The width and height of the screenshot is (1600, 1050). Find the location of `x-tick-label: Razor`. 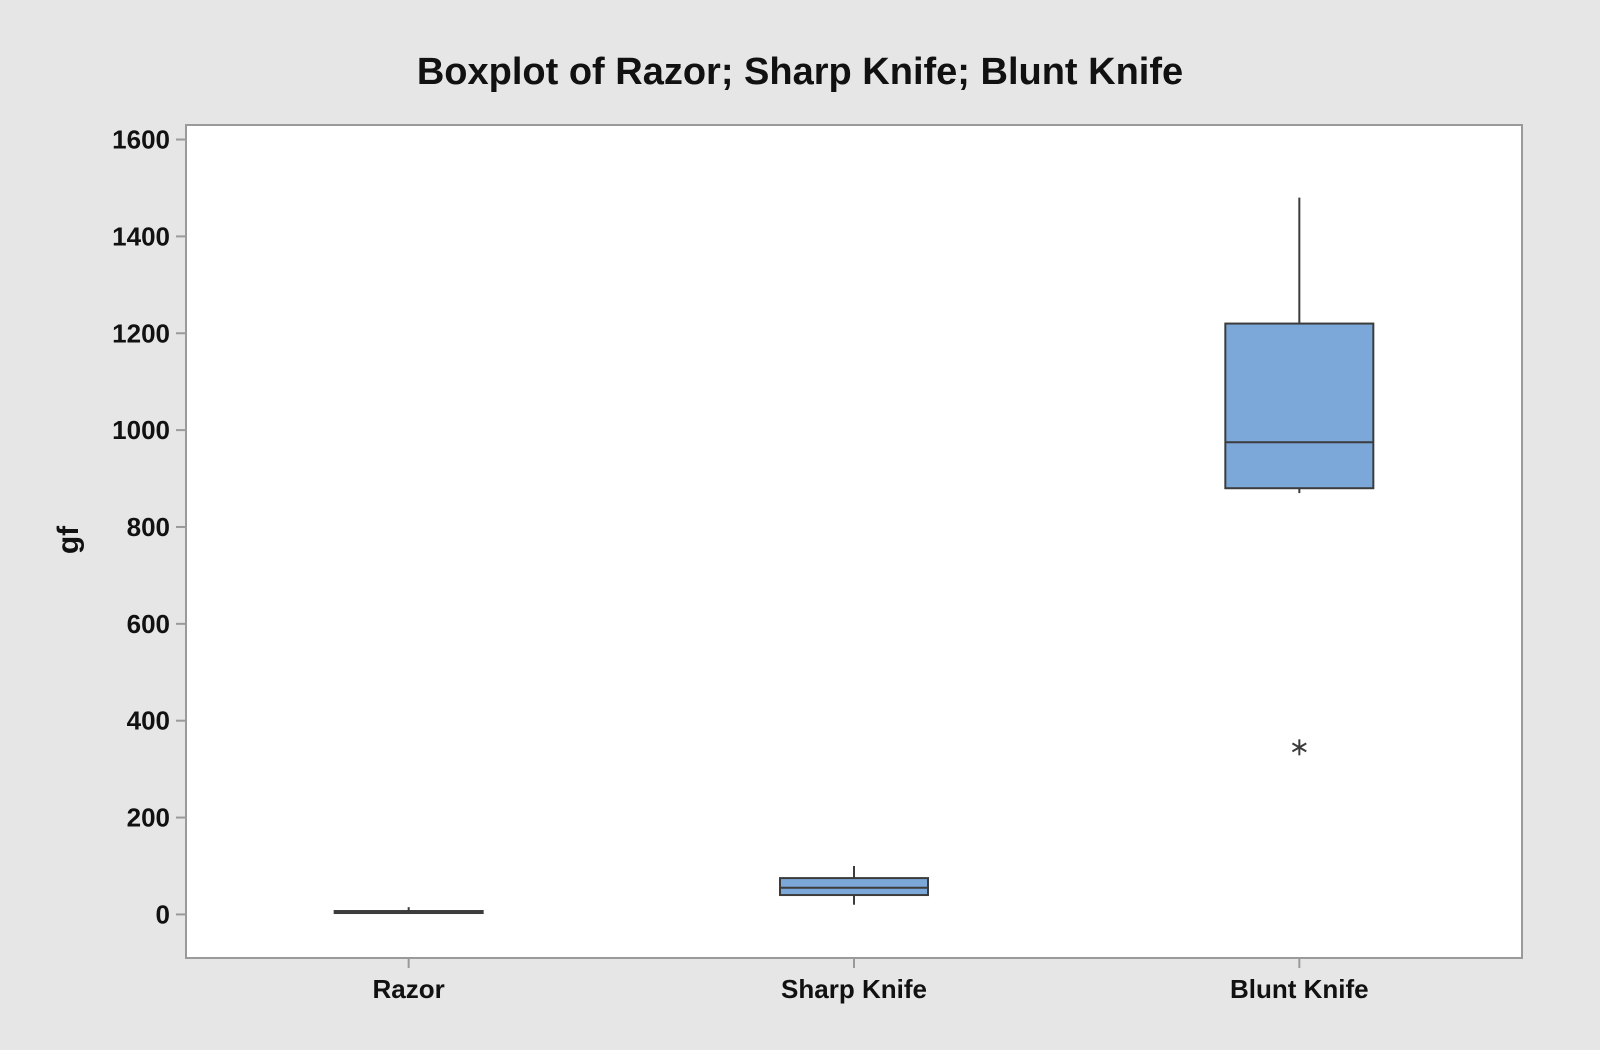

x-tick-label: Razor is located at coordinates (409, 989).